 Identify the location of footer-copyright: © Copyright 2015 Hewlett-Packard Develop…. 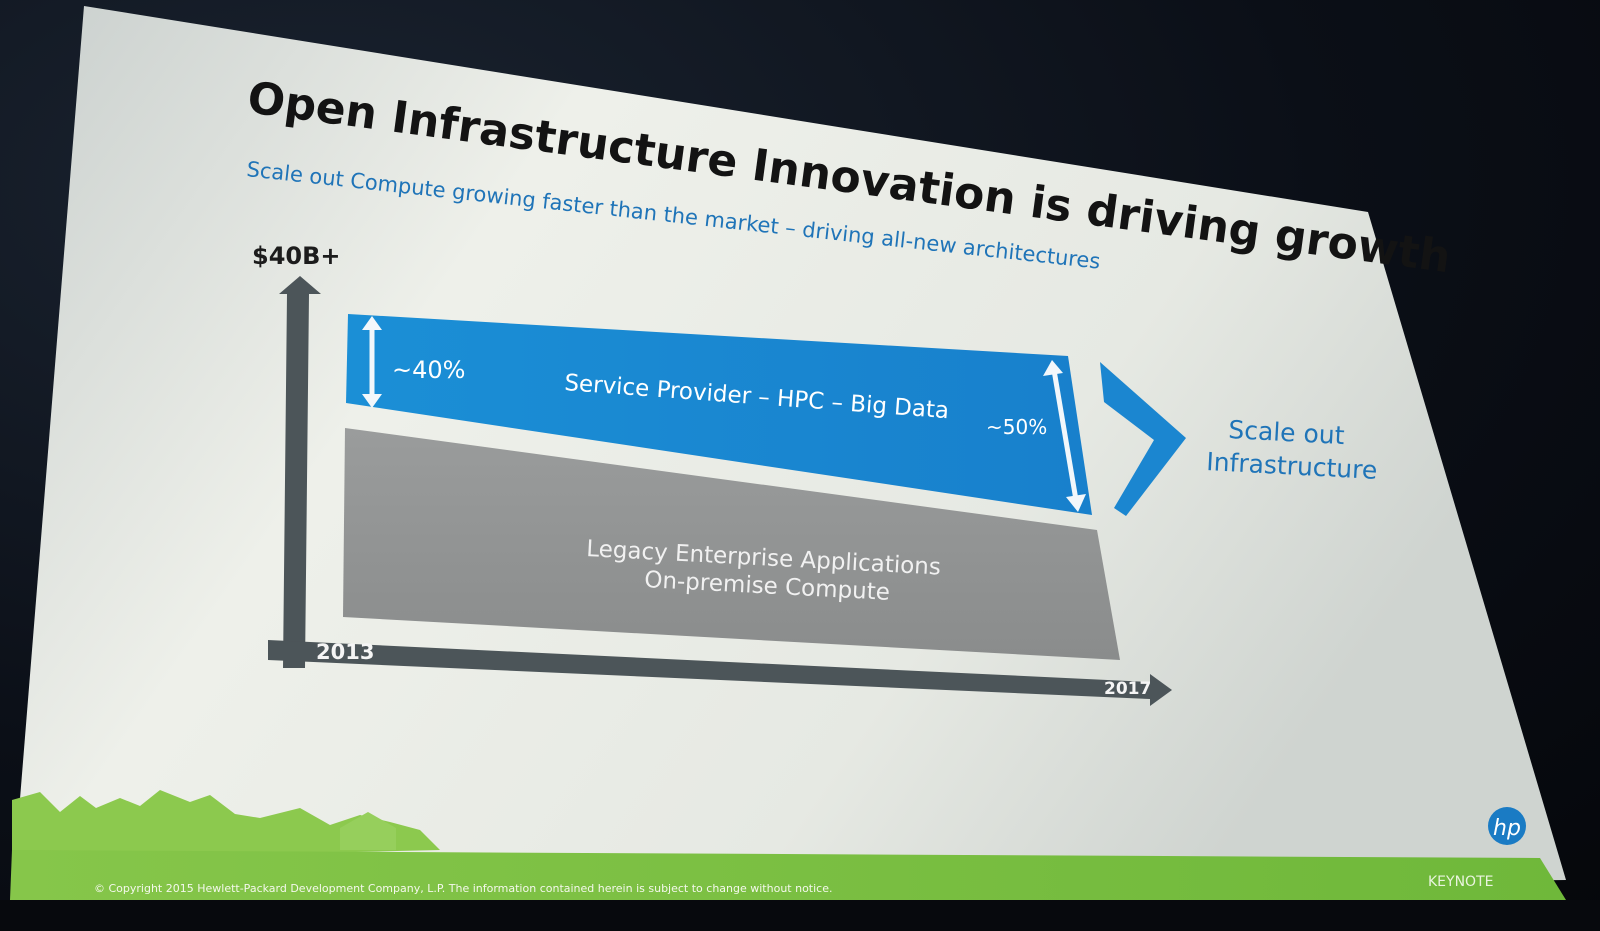
(463, 888).